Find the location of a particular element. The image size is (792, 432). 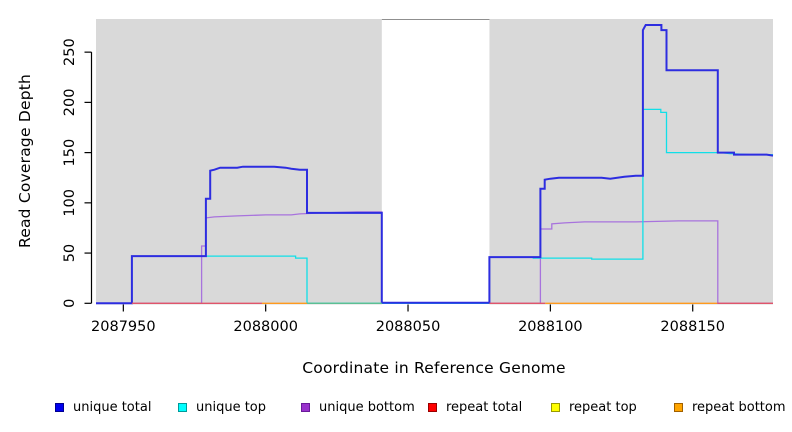

y-axis-title: Read Coverage Depth is located at coordinates (25, 161).